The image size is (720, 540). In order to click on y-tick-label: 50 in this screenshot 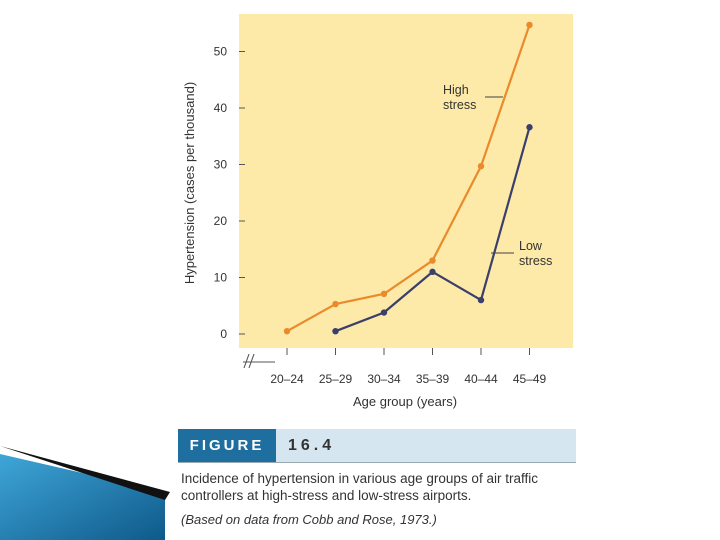, I will do `click(221, 52)`.